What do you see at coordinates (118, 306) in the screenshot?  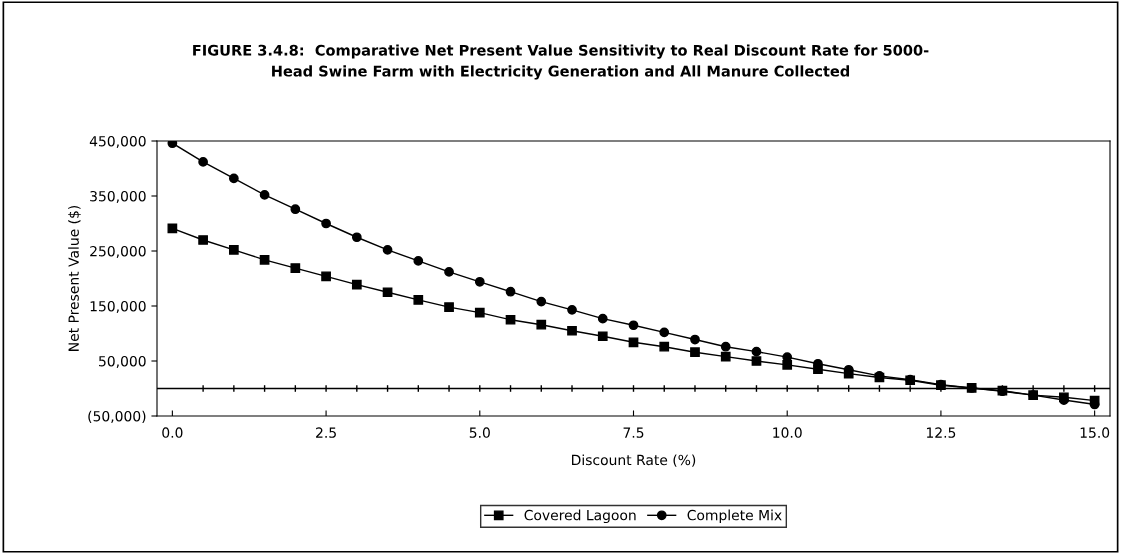 I see `y-tick-label: 150,000` at bounding box center [118, 306].